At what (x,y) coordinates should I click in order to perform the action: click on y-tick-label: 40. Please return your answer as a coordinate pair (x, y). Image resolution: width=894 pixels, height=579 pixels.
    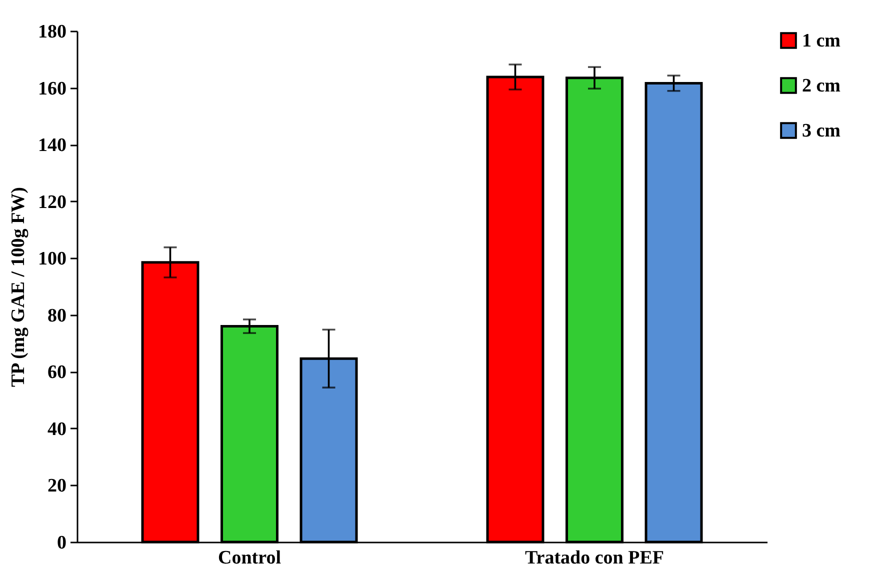
    Looking at the image, I should click on (57, 429).